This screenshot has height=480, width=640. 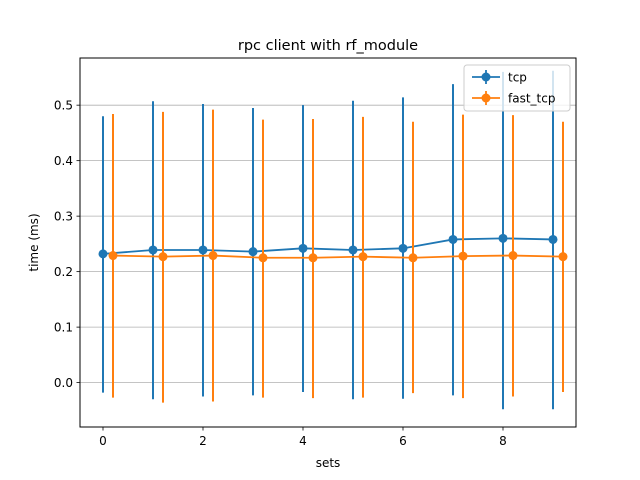 I want to click on legend: tcp fast_tcp, so click(x=517, y=88).